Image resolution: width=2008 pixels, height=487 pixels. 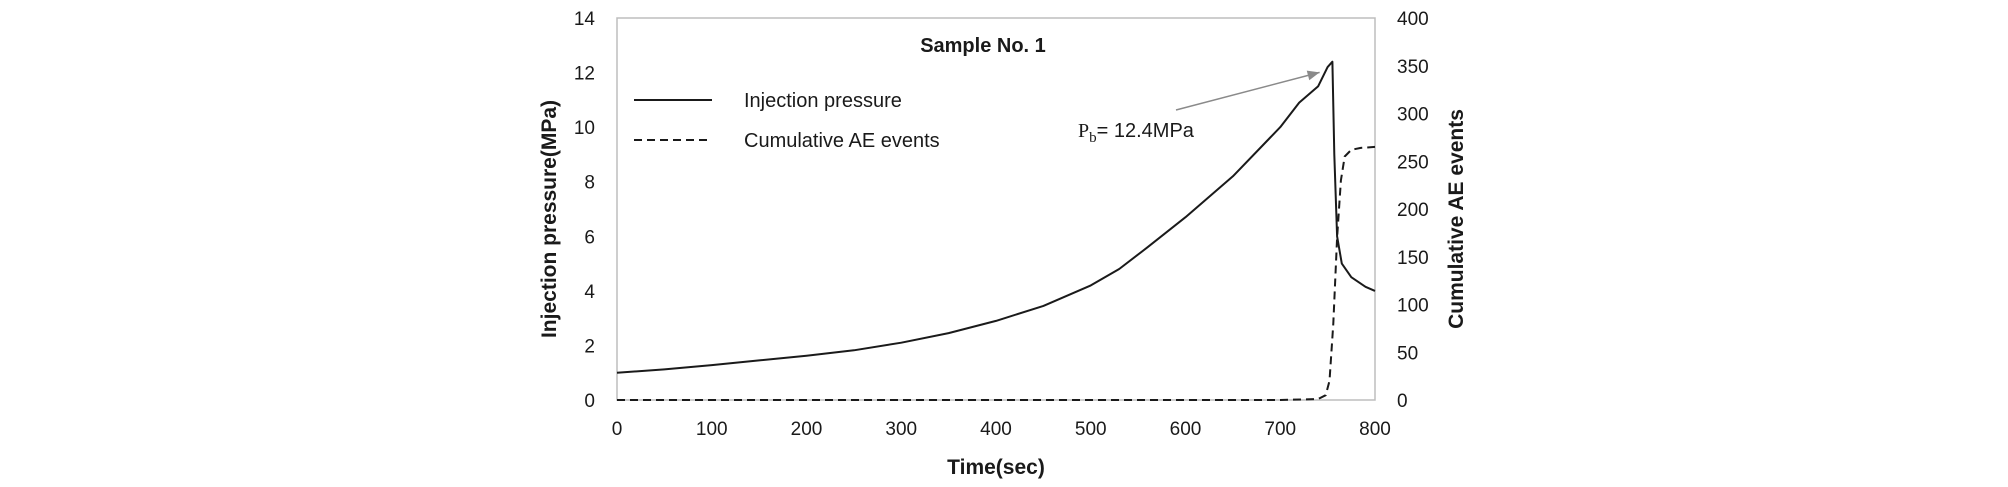 I want to click on x-axis-title: Time(sec), so click(x=996, y=467).